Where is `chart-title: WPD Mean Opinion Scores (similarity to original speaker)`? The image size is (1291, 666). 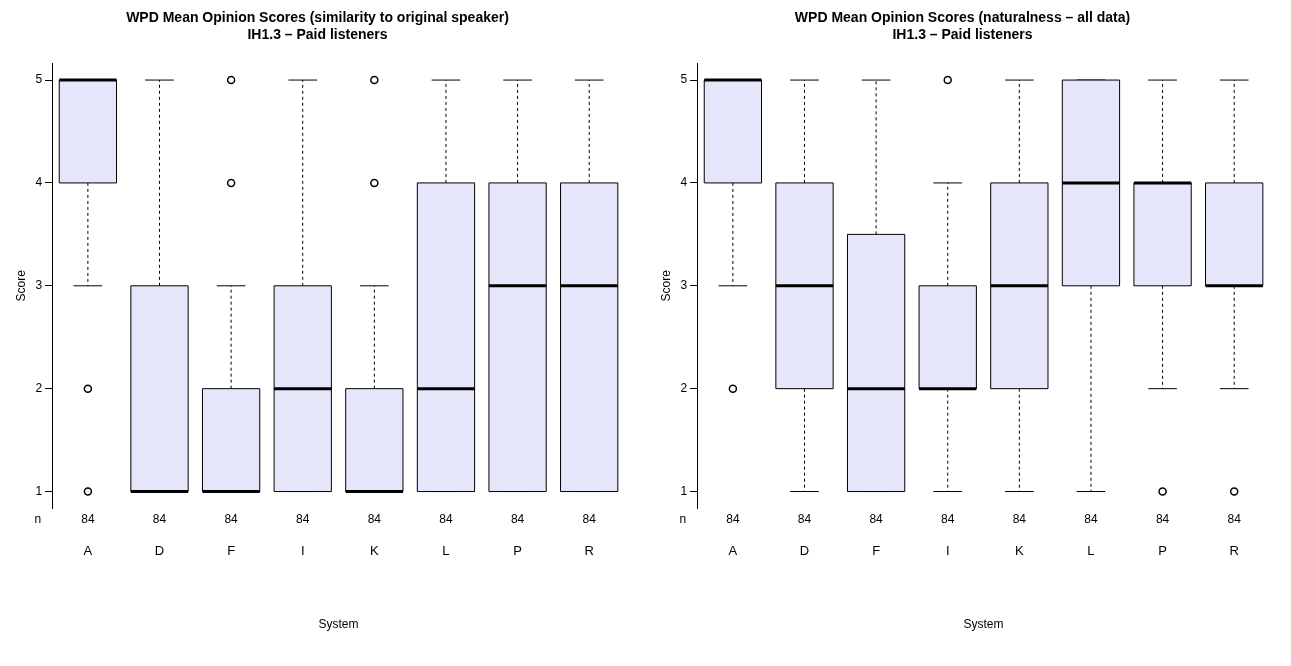 chart-title: WPD Mean Opinion Scores (similarity to original speaker) is located at coordinates (317, 17).